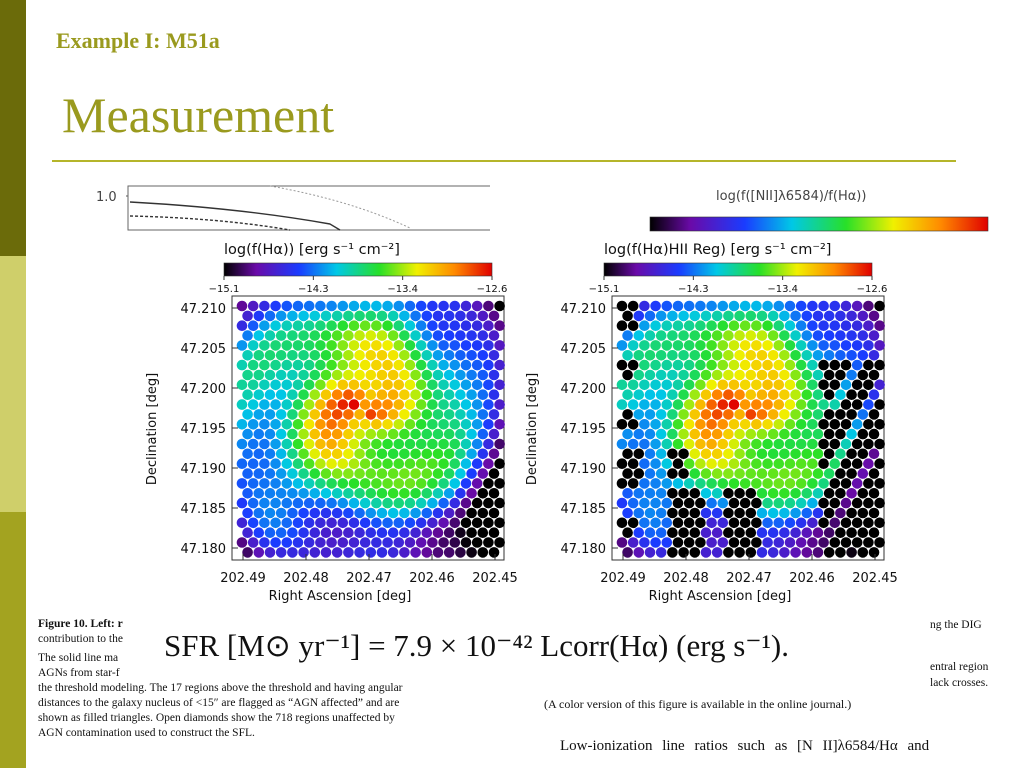 This screenshot has width=1024, height=768. What do you see at coordinates (313, 289) in the screenshot?
I see `colorbar-tick-label: −14.3` at bounding box center [313, 289].